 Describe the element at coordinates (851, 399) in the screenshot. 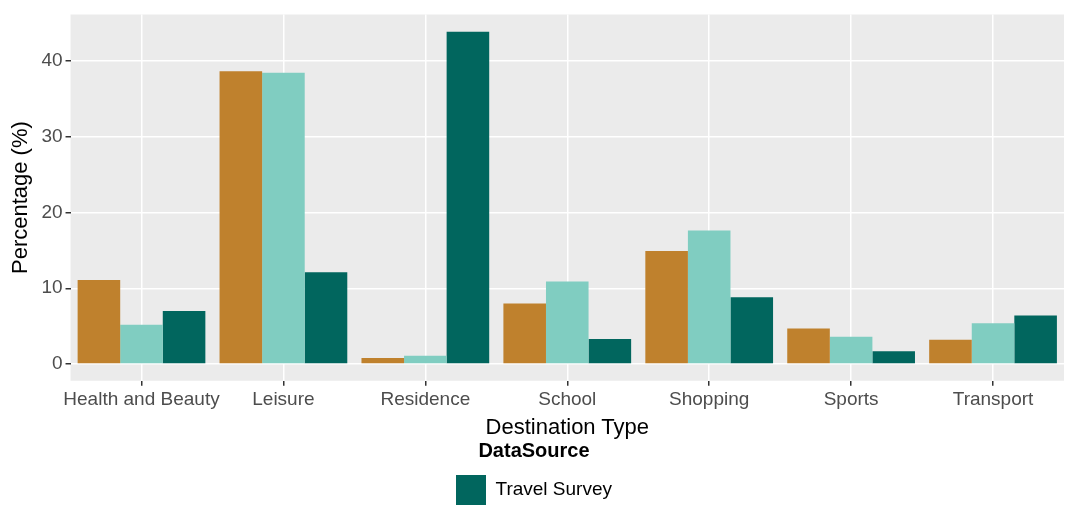

I see `x-tick-label: Sports` at that location.